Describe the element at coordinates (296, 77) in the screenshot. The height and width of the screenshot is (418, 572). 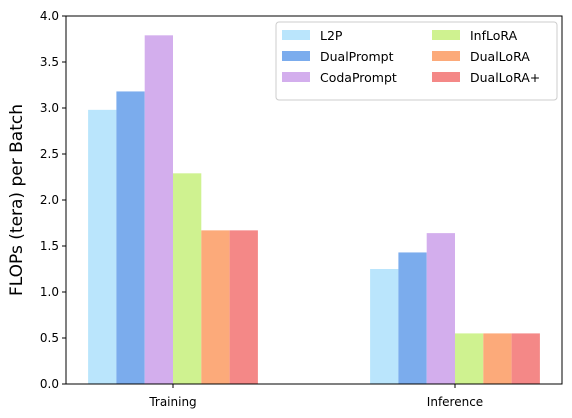
I see `legend-swatch-codaprompt` at that location.